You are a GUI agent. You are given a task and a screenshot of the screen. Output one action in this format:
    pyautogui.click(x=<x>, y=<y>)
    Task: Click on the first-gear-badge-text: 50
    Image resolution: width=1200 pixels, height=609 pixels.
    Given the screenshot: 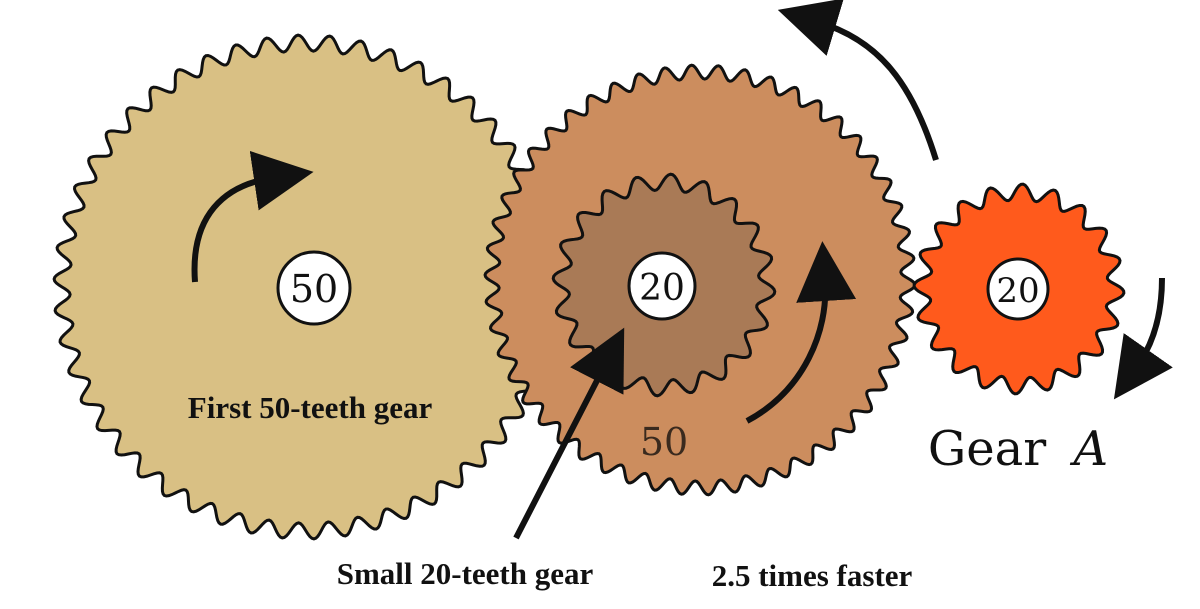 What is the action you would take?
    pyautogui.click(x=314, y=289)
    